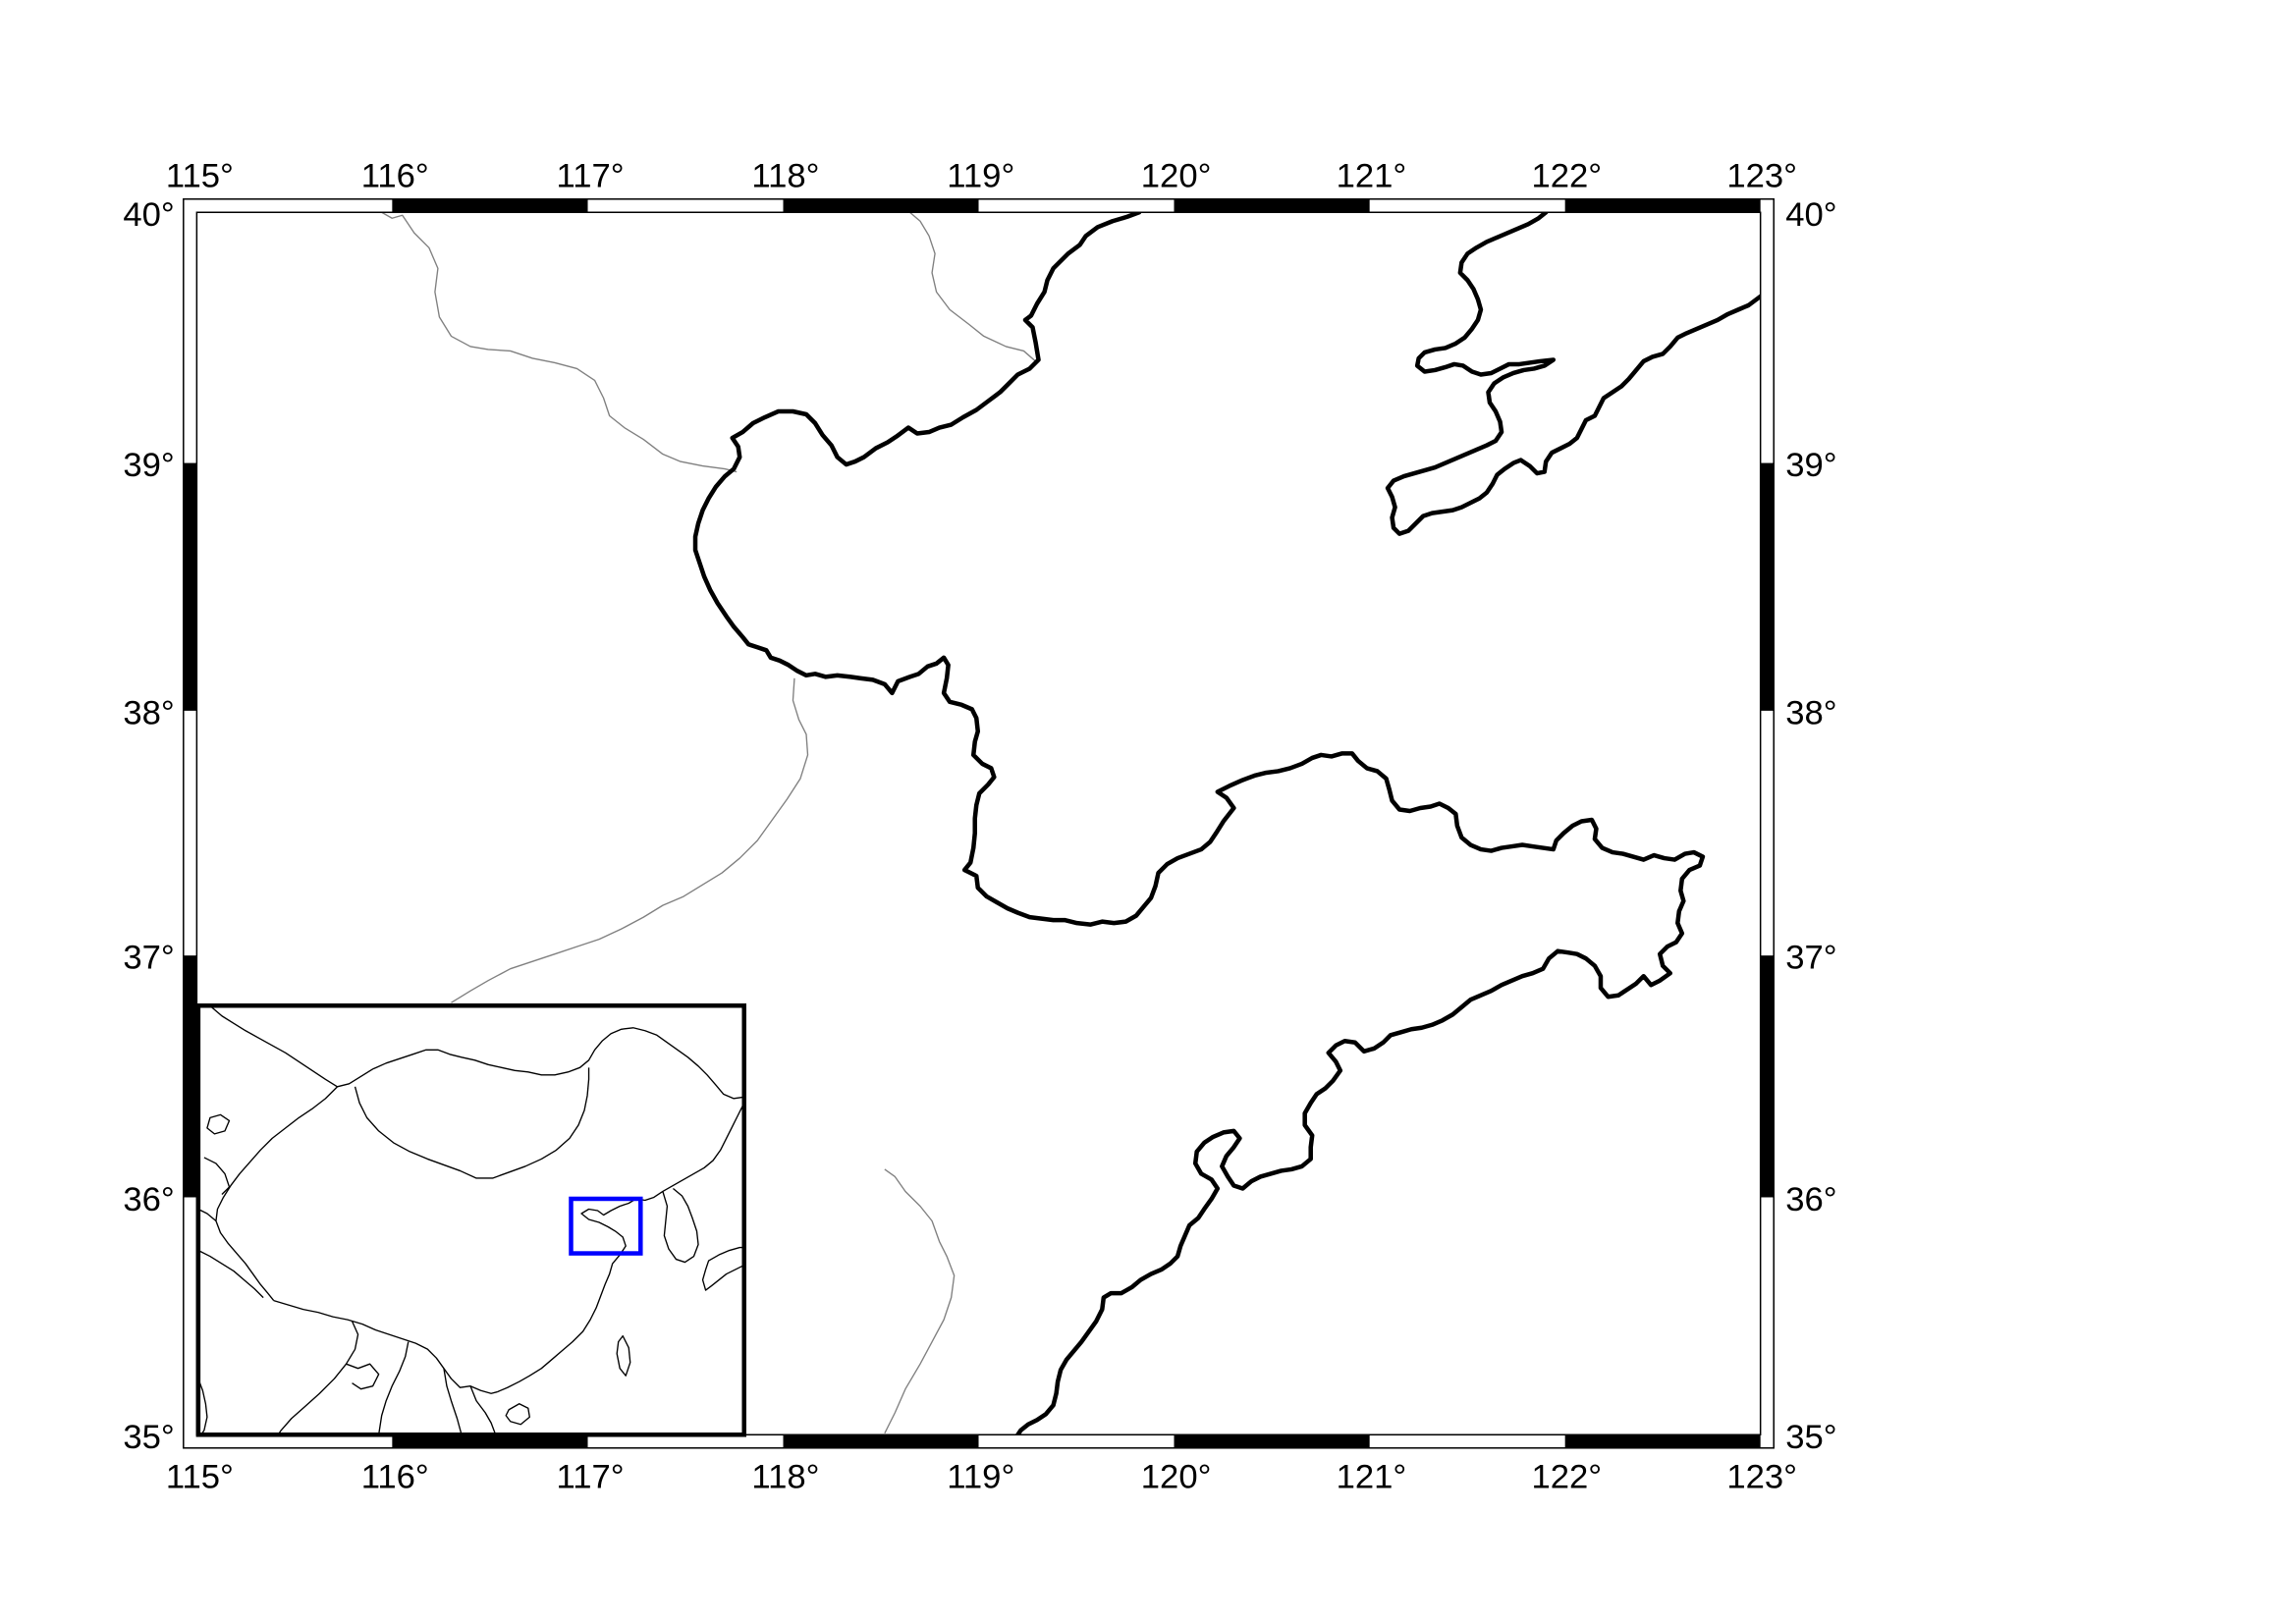  What do you see at coordinates (623, 1355) in the screenshot?
I see `inset-coastline-taiwan` at bounding box center [623, 1355].